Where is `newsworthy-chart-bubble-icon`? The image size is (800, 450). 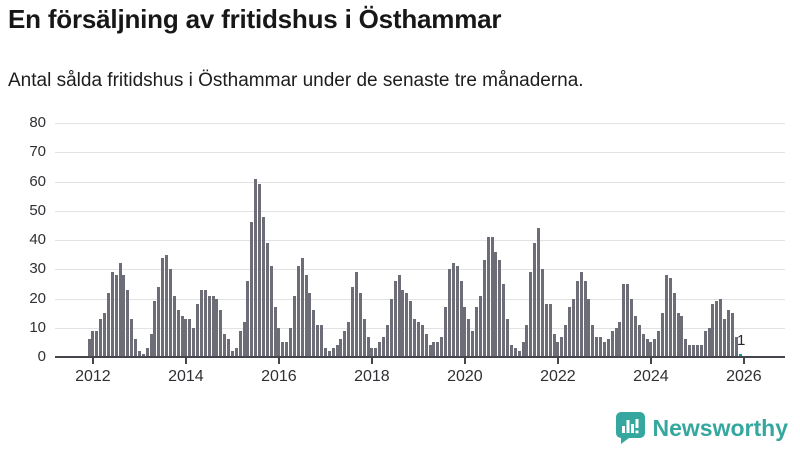 newsworthy-chart-bubble-icon is located at coordinates (630, 428).